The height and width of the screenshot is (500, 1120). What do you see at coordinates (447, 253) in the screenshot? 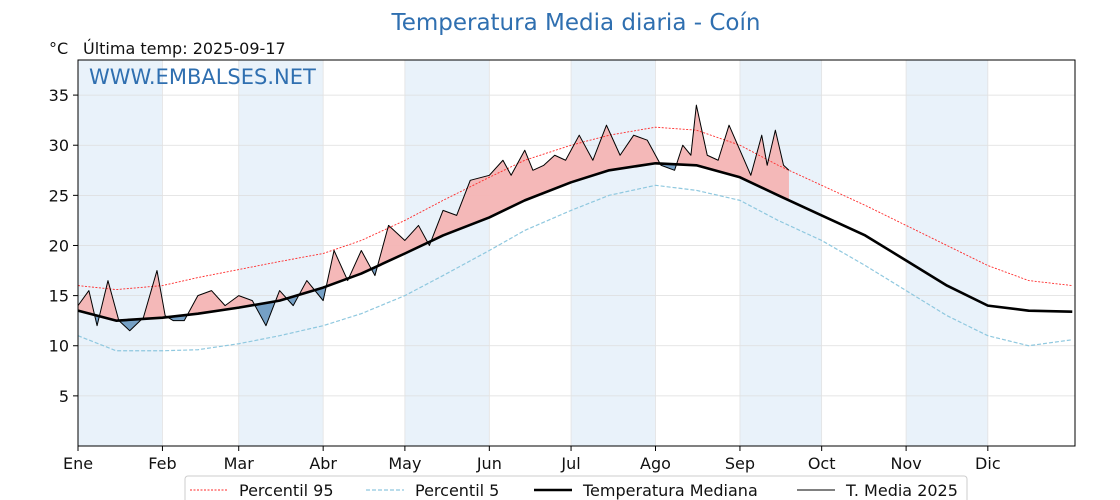
I see `month-band-May` at bounding box center [447, 253].